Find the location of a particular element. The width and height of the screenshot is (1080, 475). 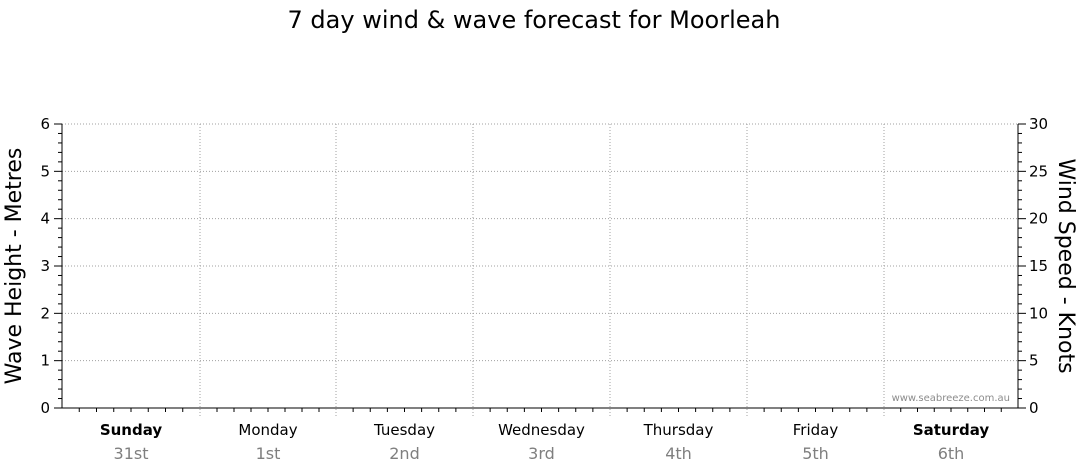

right-tick-label: 25 is located at coordinates (1038, 171).